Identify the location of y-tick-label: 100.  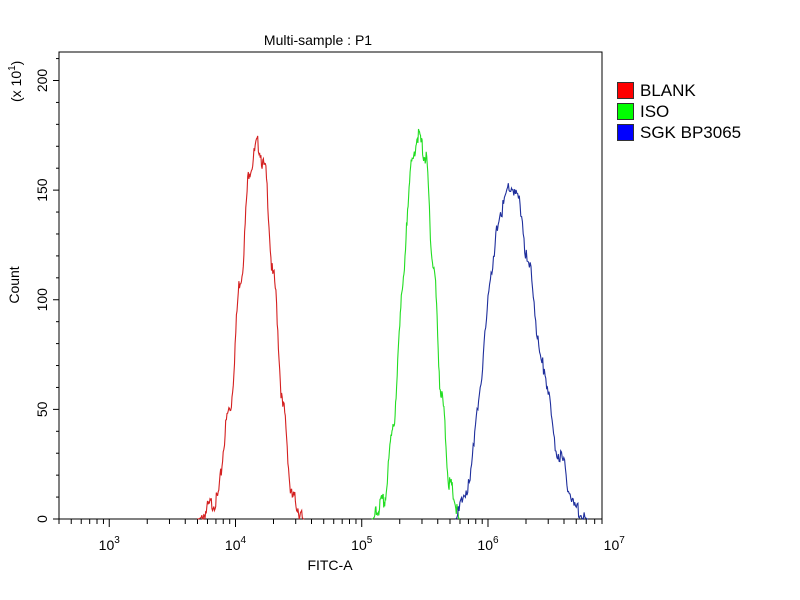
(42, 300).